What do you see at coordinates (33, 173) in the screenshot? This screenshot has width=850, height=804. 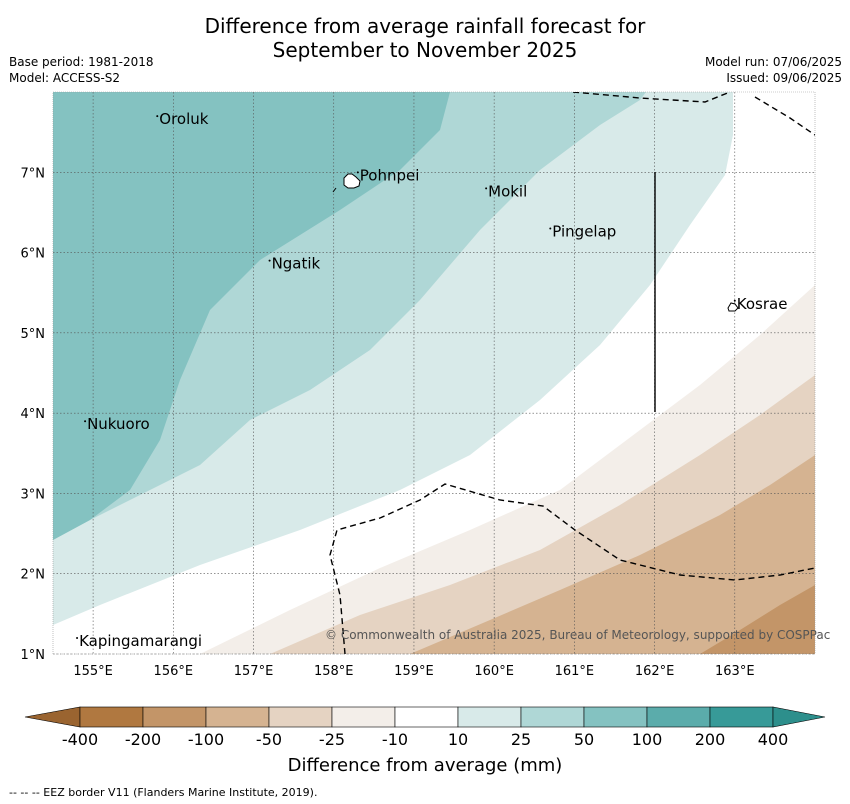 I see `latitude-tick-label: 7°N` at bounding box center [33, 173].